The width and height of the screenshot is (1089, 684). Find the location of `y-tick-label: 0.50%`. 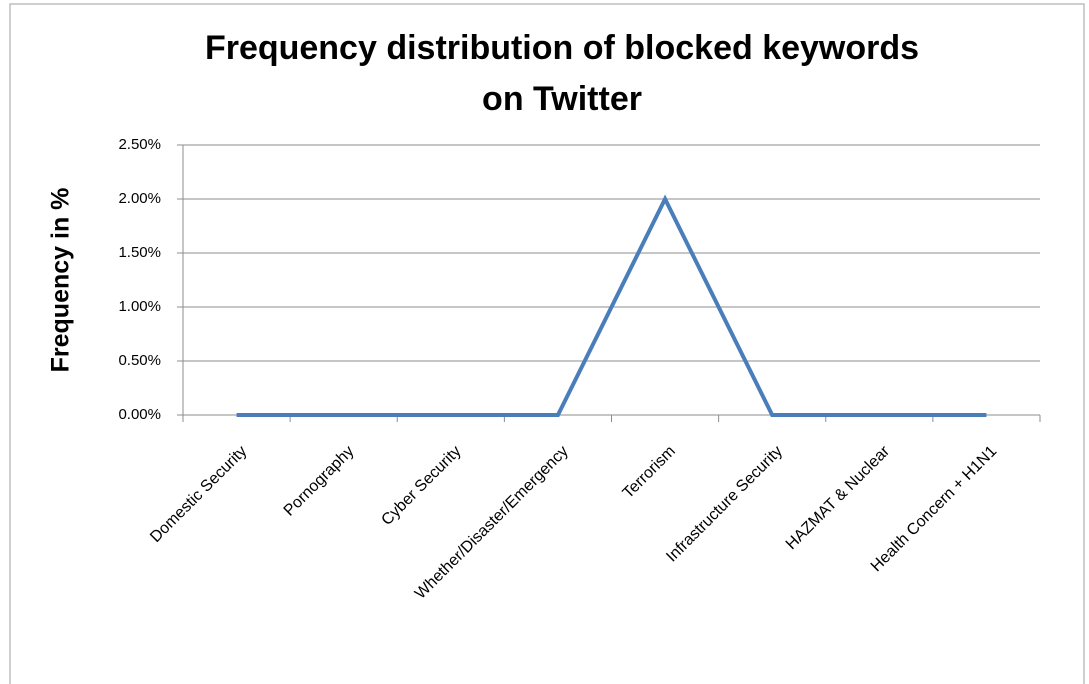

y-tick-label: 0.50% is located at coordinates (139, 360).